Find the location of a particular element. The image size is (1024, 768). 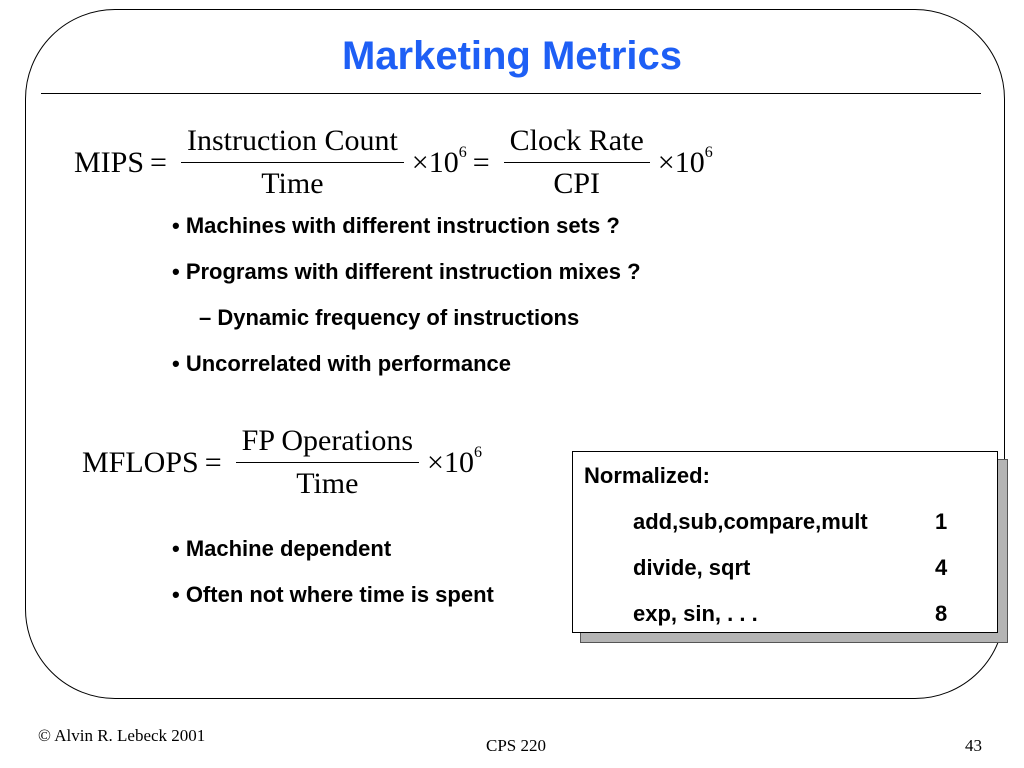

mips-fraction-2-numerator: Clock Rate is located at coordinates (576, 142).